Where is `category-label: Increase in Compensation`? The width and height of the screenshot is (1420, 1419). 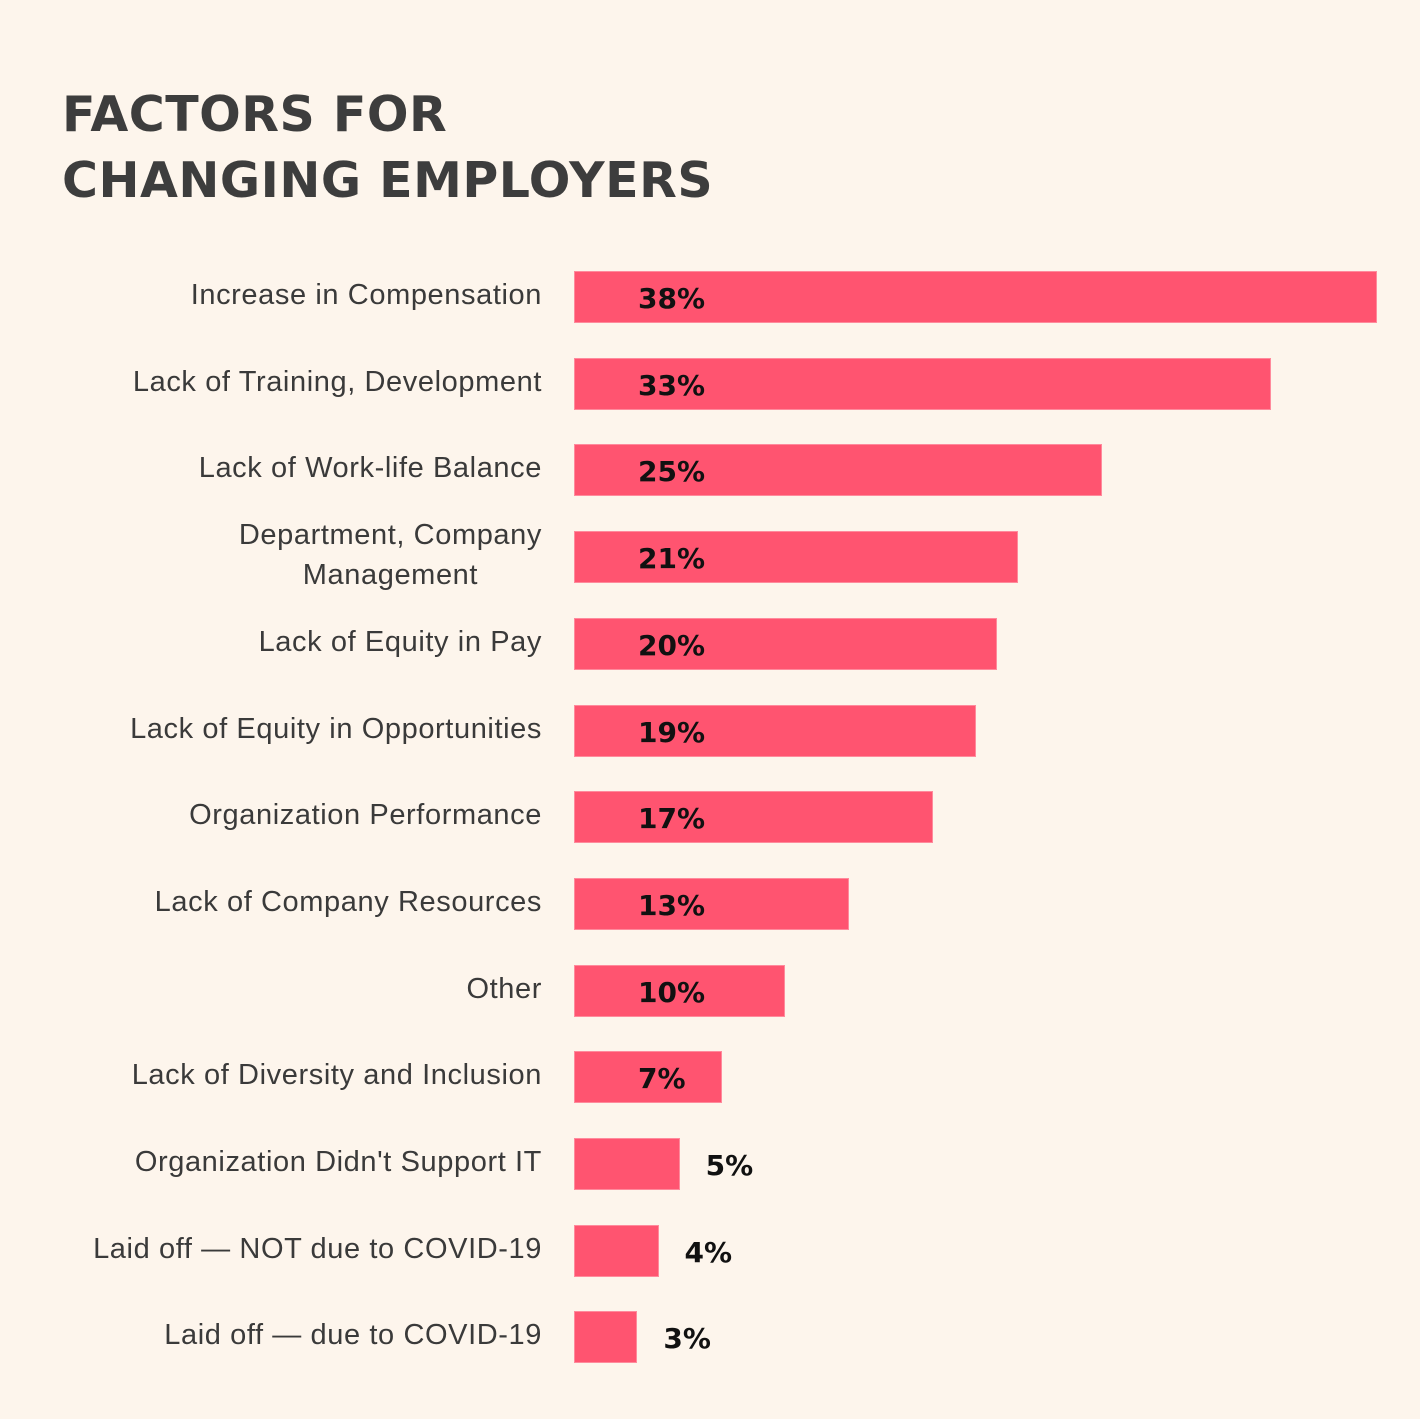 category-label: Increase in Compensation is located at coordinates (366, 295).